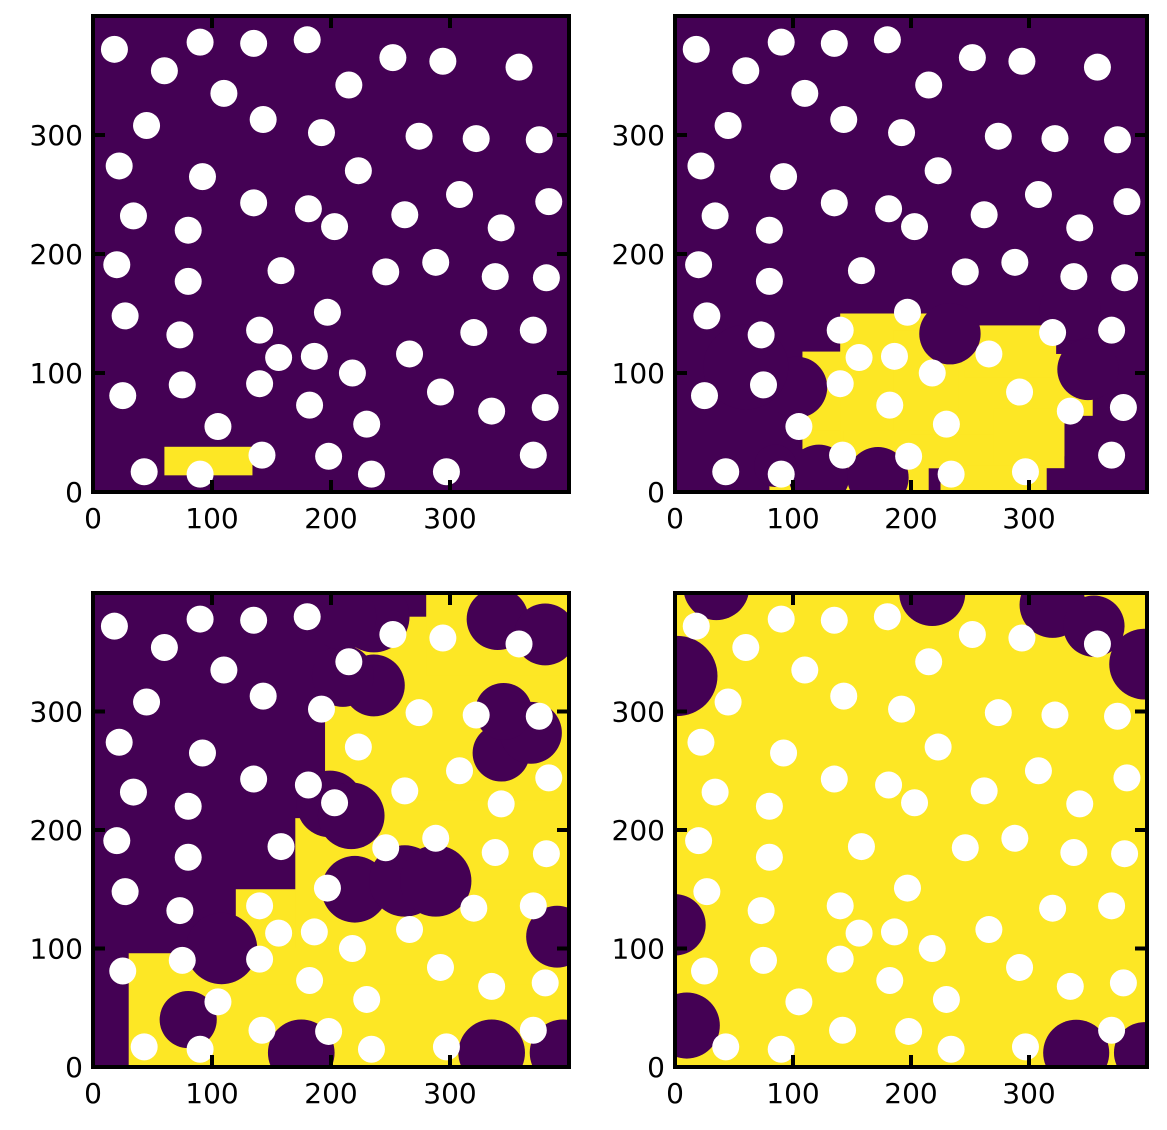 The width and height of the screenshot is (1167, 1130). I want to click on y-tick-label: 300, so click(56, 712).